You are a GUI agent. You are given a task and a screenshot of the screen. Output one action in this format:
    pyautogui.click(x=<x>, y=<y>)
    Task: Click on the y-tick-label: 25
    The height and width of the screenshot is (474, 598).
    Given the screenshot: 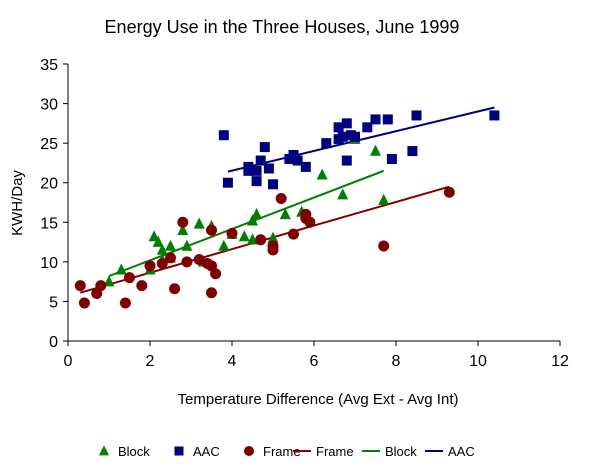 What is the action you would take?
    pyautogui.click(x=49, y=144)
    